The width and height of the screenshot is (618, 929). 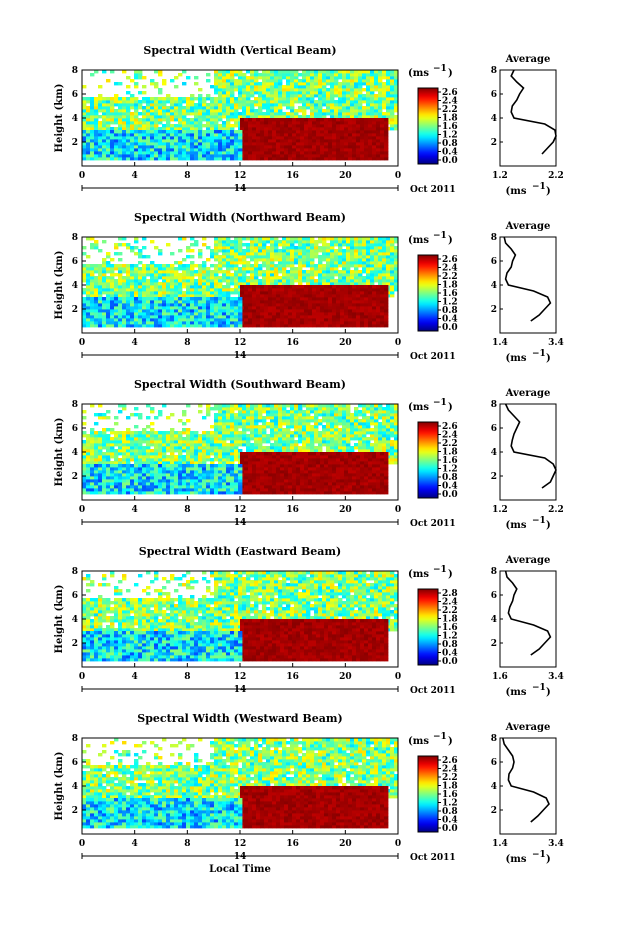 What do you see at coordinates (556, 176) in the screenshot?
I see `average-x-tick-label: 2.2` at bounding box center [556, 176].